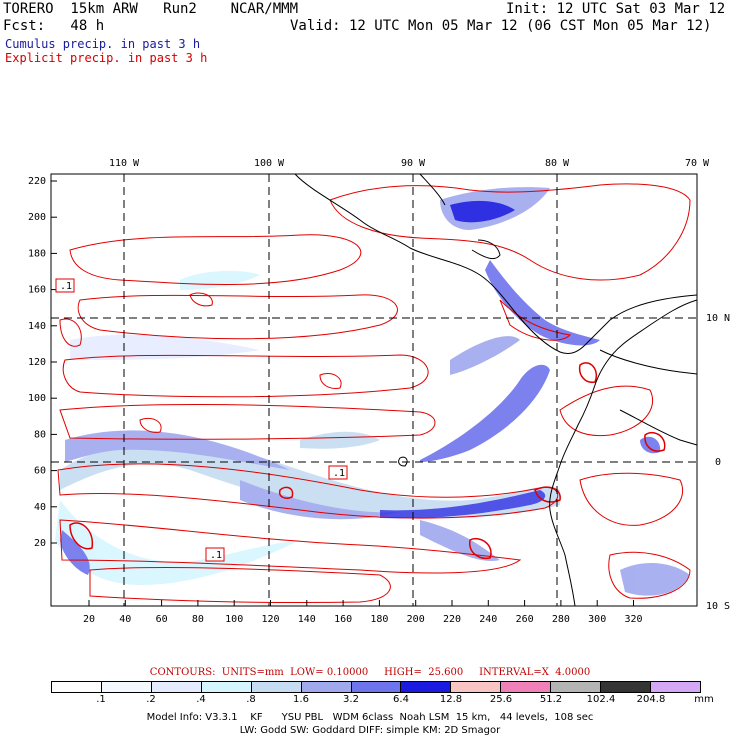  I want to click on y-axis-ticks: 220 200 180 160 140 120 100 80 60 40 20, so click(42, 362).